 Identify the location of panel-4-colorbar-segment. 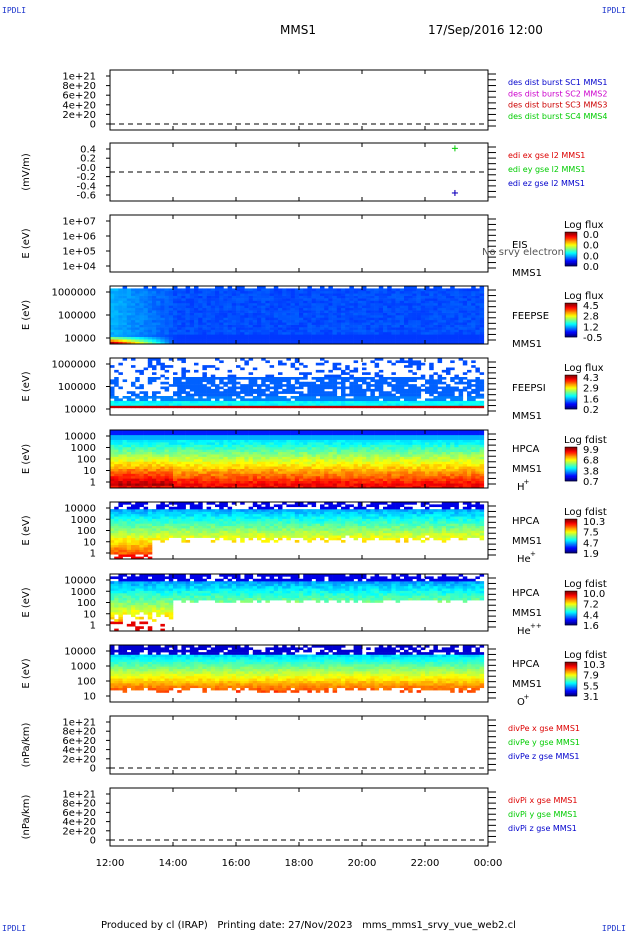
(571, 334).